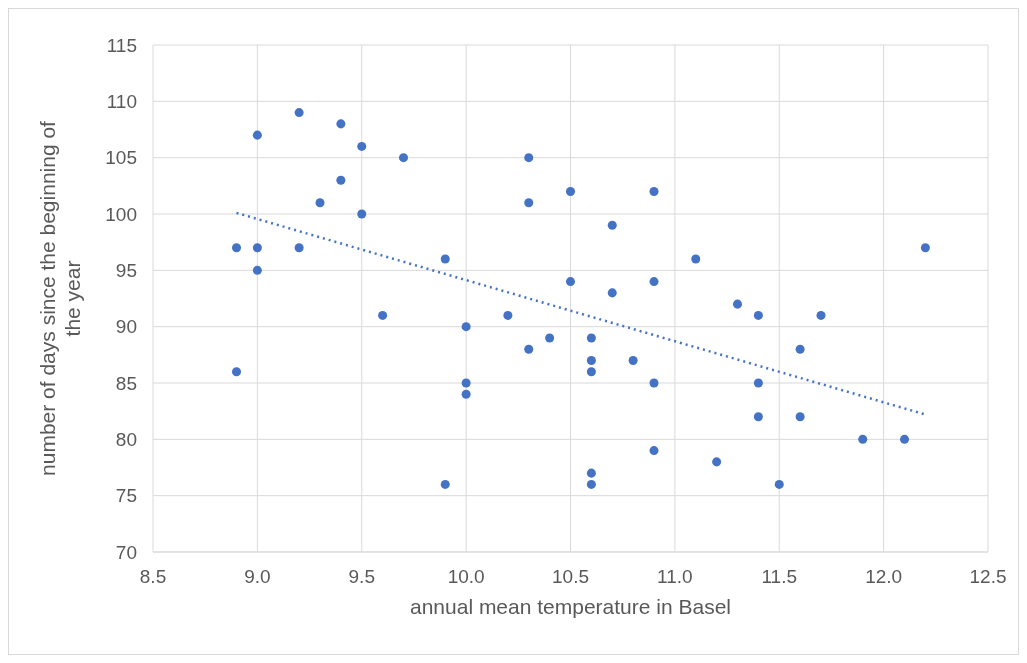  What do you see at coordinates (126, 440) in the screenshot?
I see `y-tick-label: 80` at bounding box center [126, 440].